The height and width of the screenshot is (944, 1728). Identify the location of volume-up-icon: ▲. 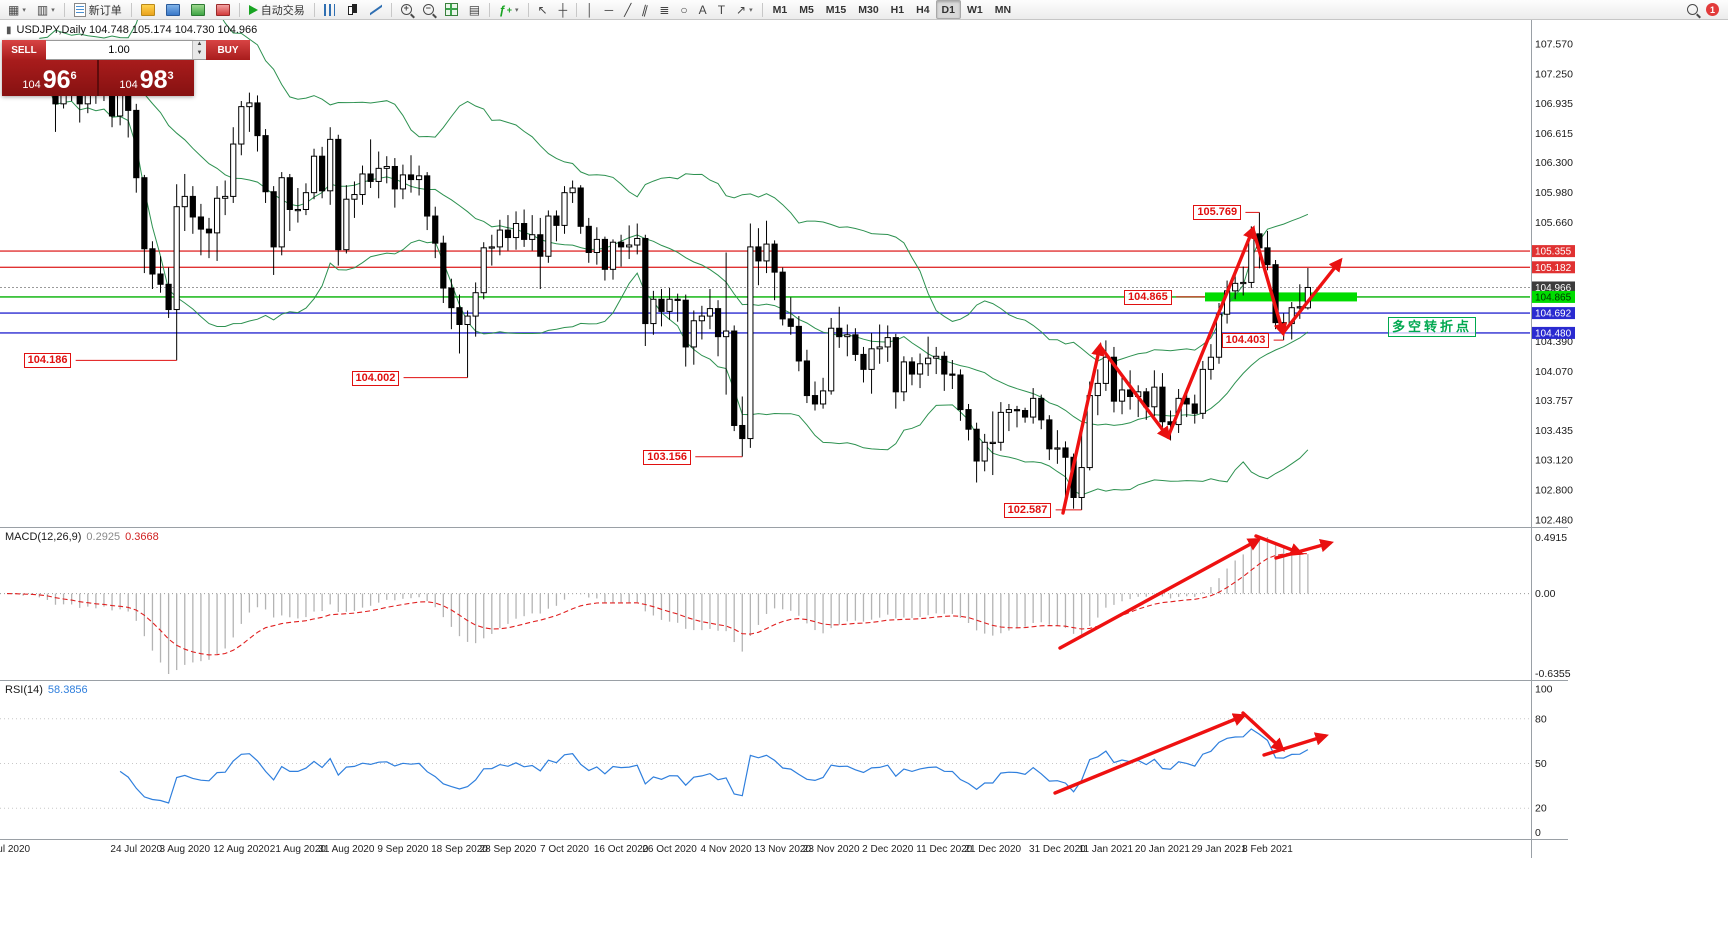
(199, 45).